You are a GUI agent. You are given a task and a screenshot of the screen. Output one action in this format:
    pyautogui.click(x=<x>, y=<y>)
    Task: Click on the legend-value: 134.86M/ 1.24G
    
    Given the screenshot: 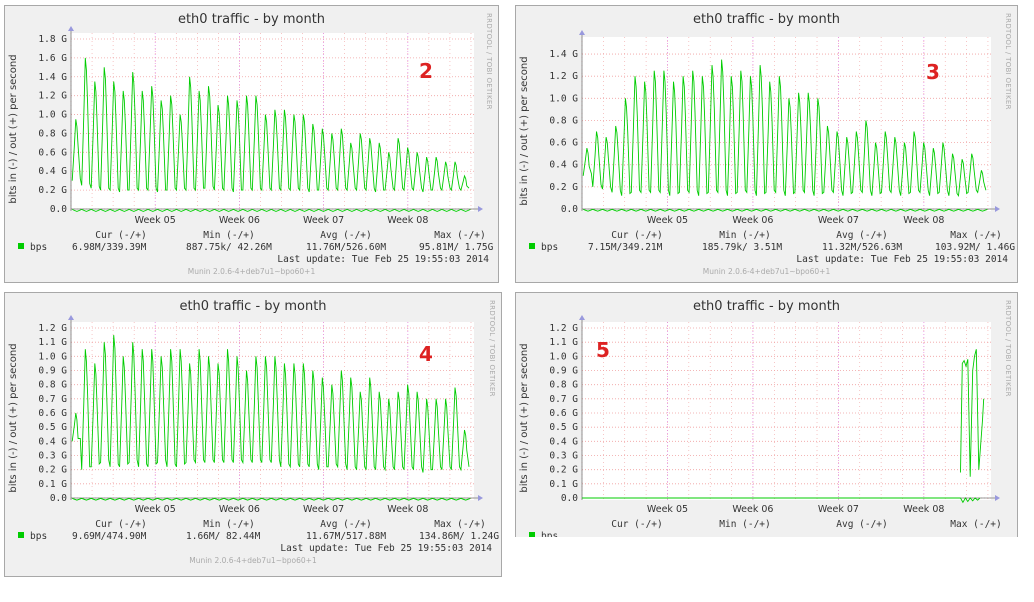 What is the action you would take?
    pyautogui.click(x=459, y=536)
    